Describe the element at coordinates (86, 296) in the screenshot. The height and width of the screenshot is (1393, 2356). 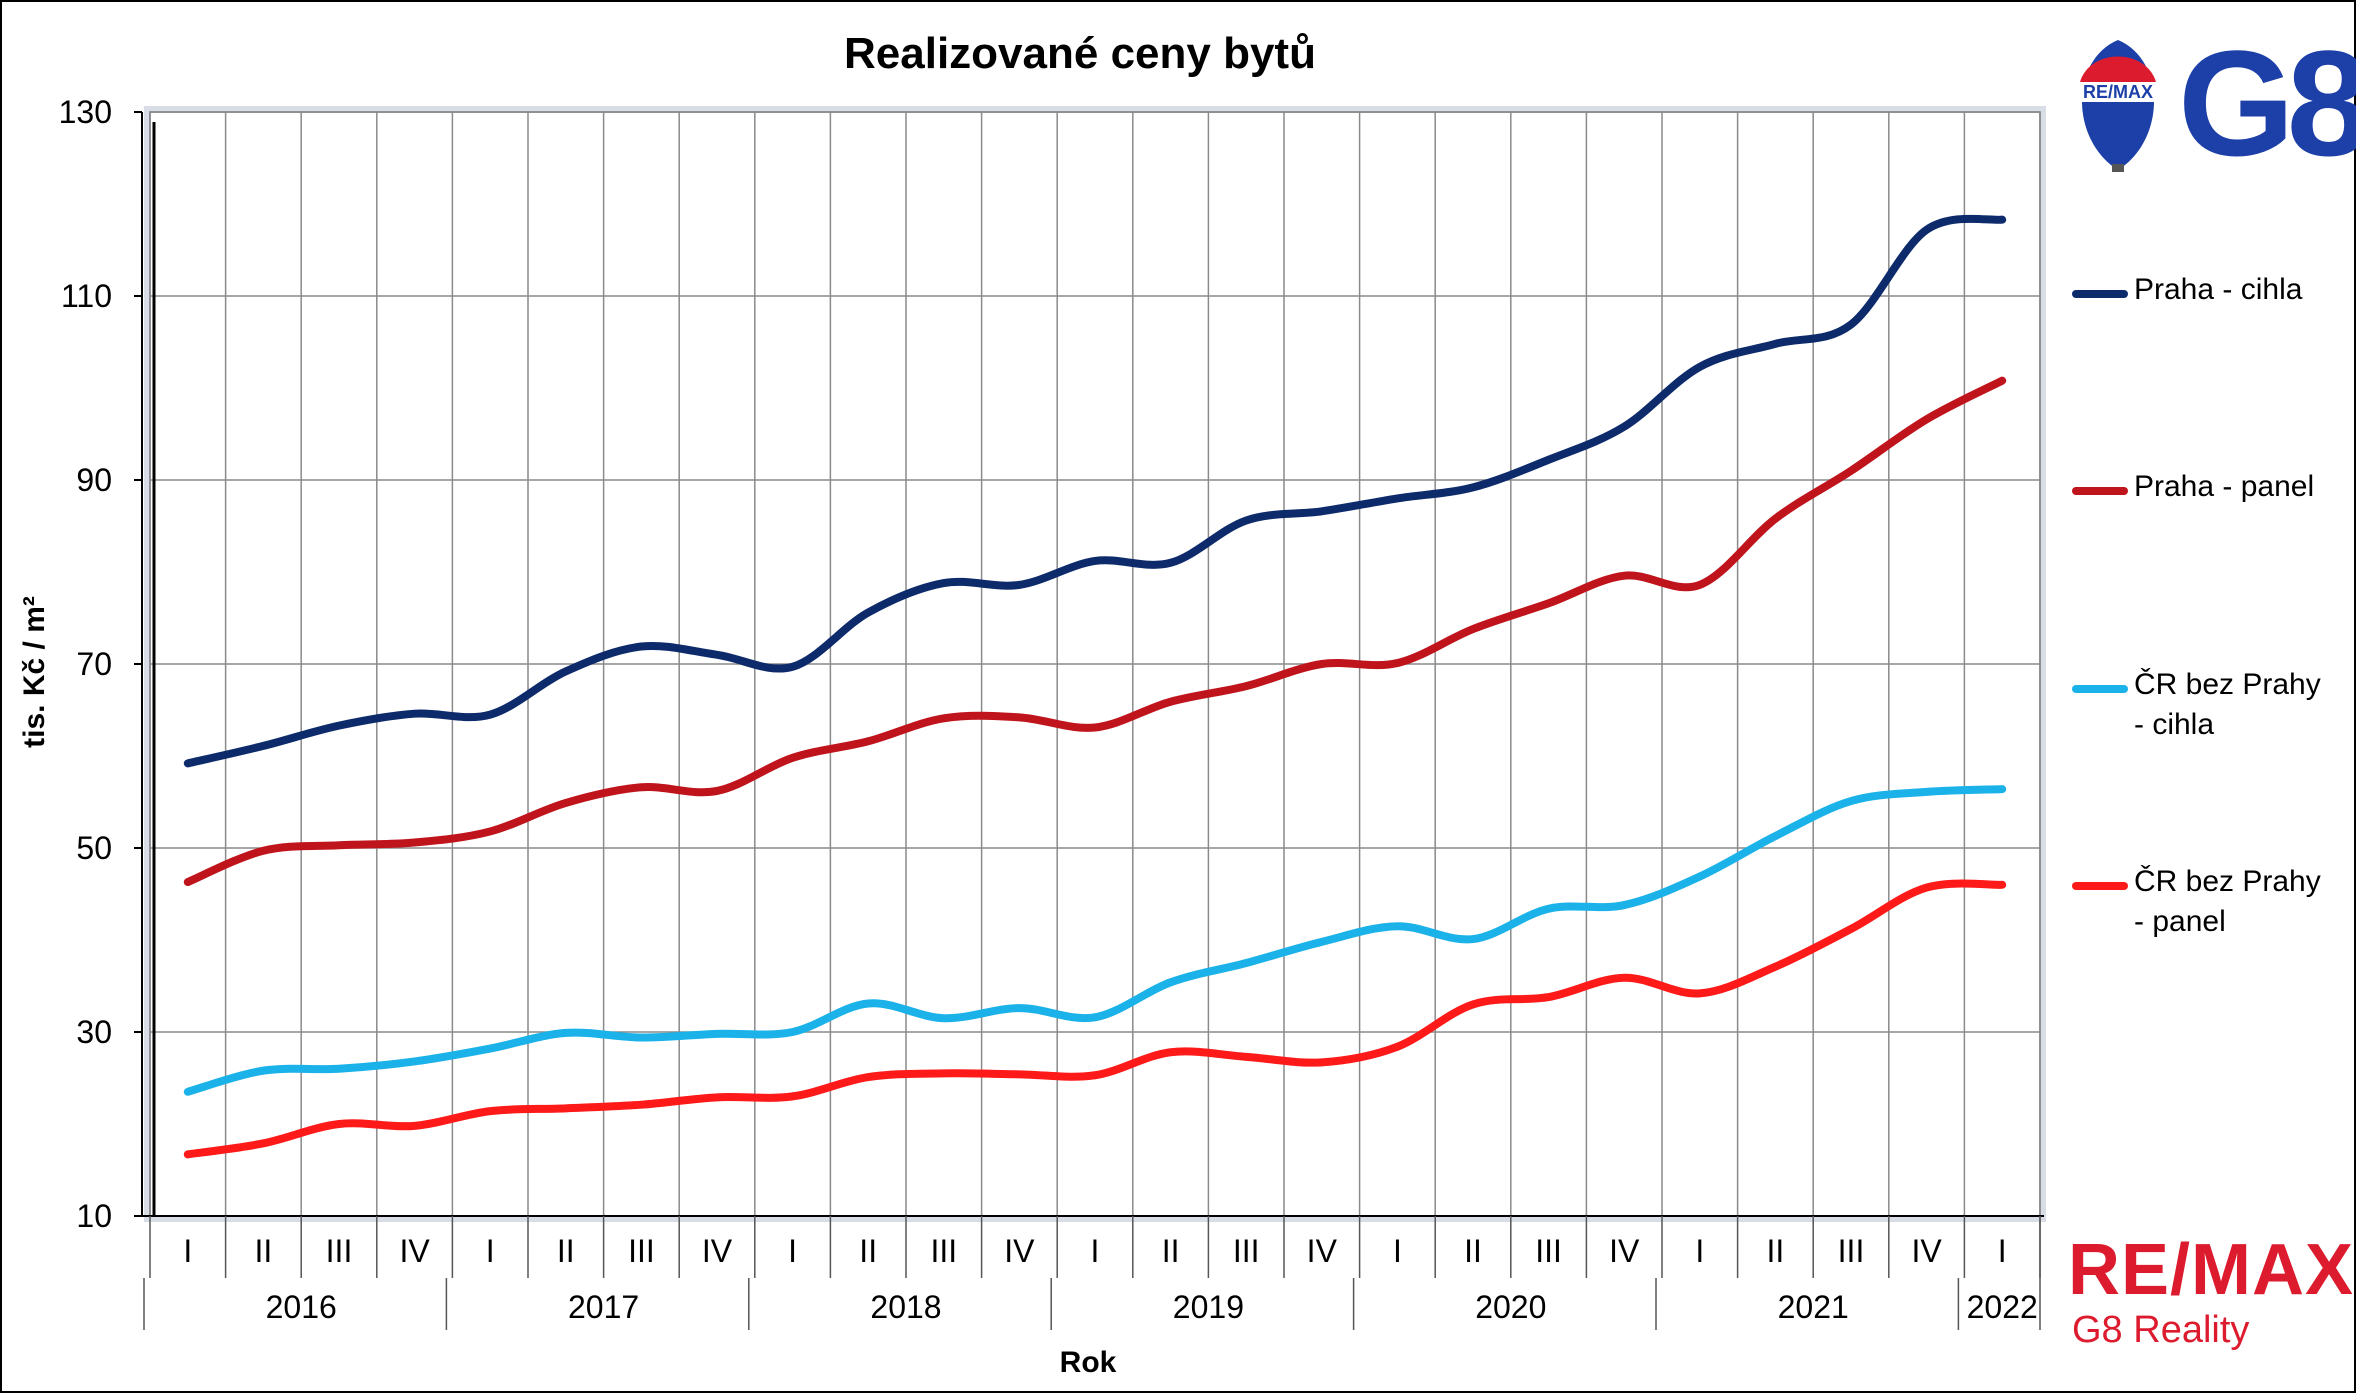
I see `y-tick-label: 110` at that location.